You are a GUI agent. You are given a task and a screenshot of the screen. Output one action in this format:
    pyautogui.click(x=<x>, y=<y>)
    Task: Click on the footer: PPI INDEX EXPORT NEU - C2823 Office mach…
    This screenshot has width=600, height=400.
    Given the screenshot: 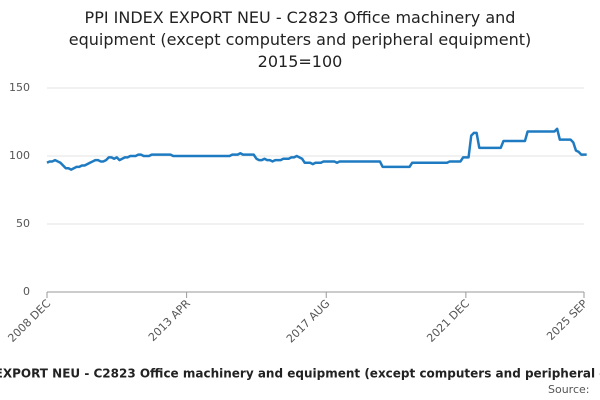 What is the action you would take?
    pyautogui.click(x=300, y=374)
    